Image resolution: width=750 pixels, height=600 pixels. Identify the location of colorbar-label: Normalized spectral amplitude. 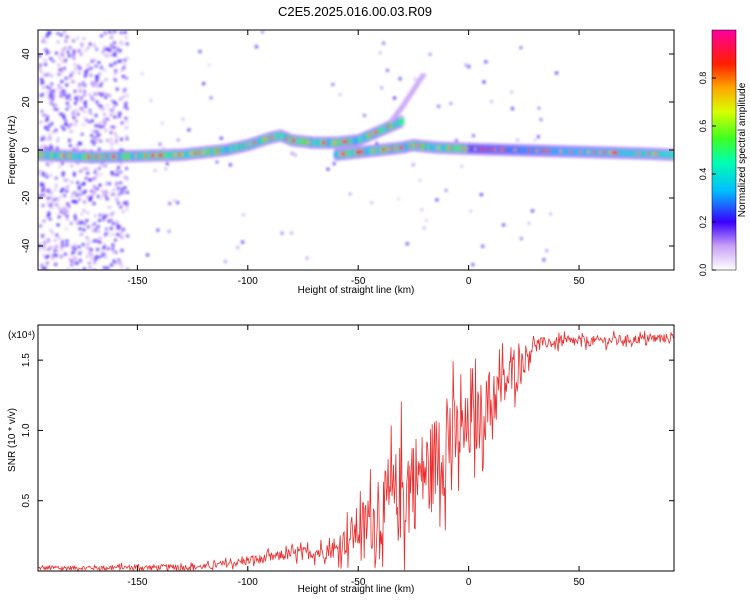
(742, 149).